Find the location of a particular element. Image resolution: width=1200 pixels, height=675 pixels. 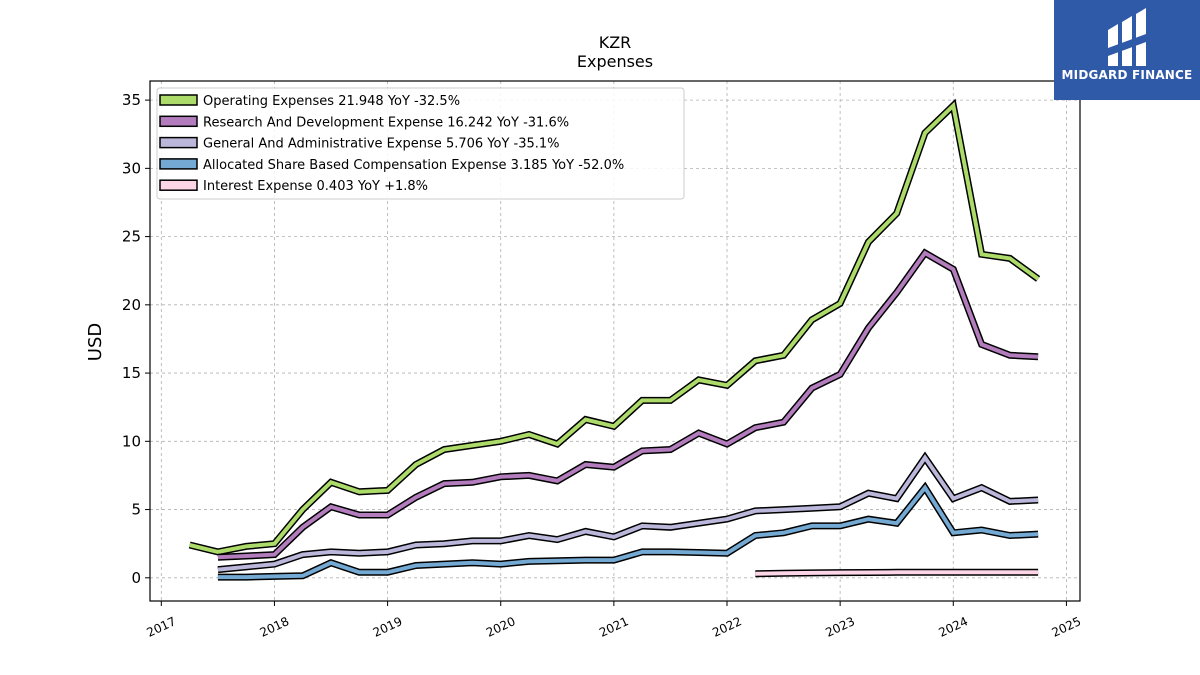

chart-subtitle: Expenses is located at coordinates (615, 61).